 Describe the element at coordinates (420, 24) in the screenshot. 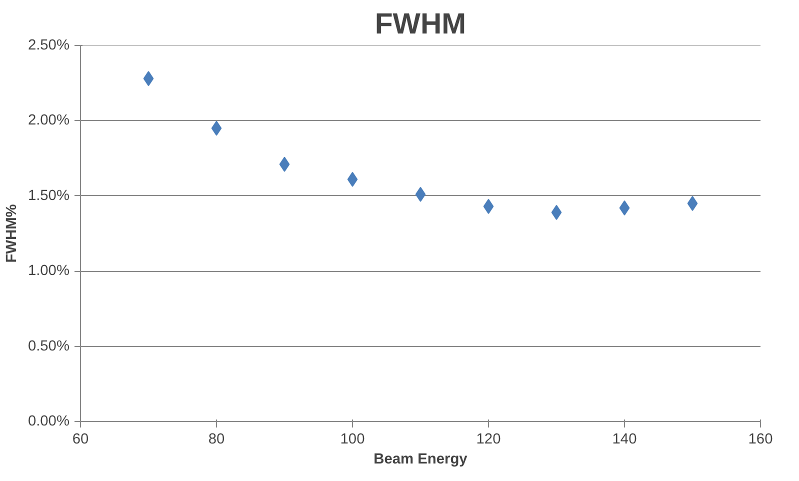

I see `chart-title: FWHM` at that location.